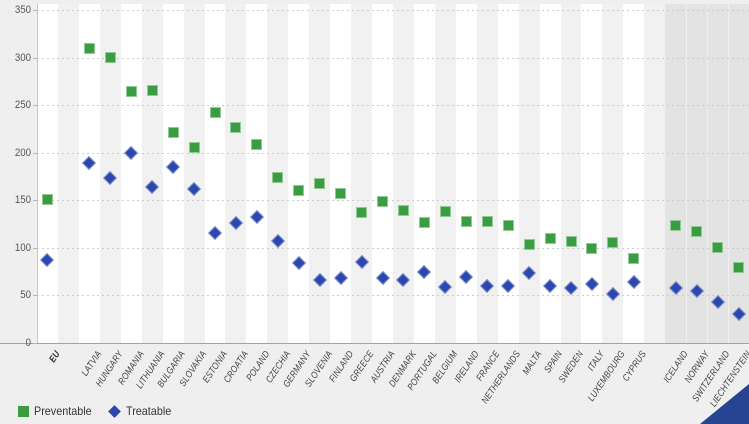 This screenshot has height=424, width=749. Describe the element at coordinates (63, 411) in the screenshot. I see `legend-label-preventable: Preventable` at that location.